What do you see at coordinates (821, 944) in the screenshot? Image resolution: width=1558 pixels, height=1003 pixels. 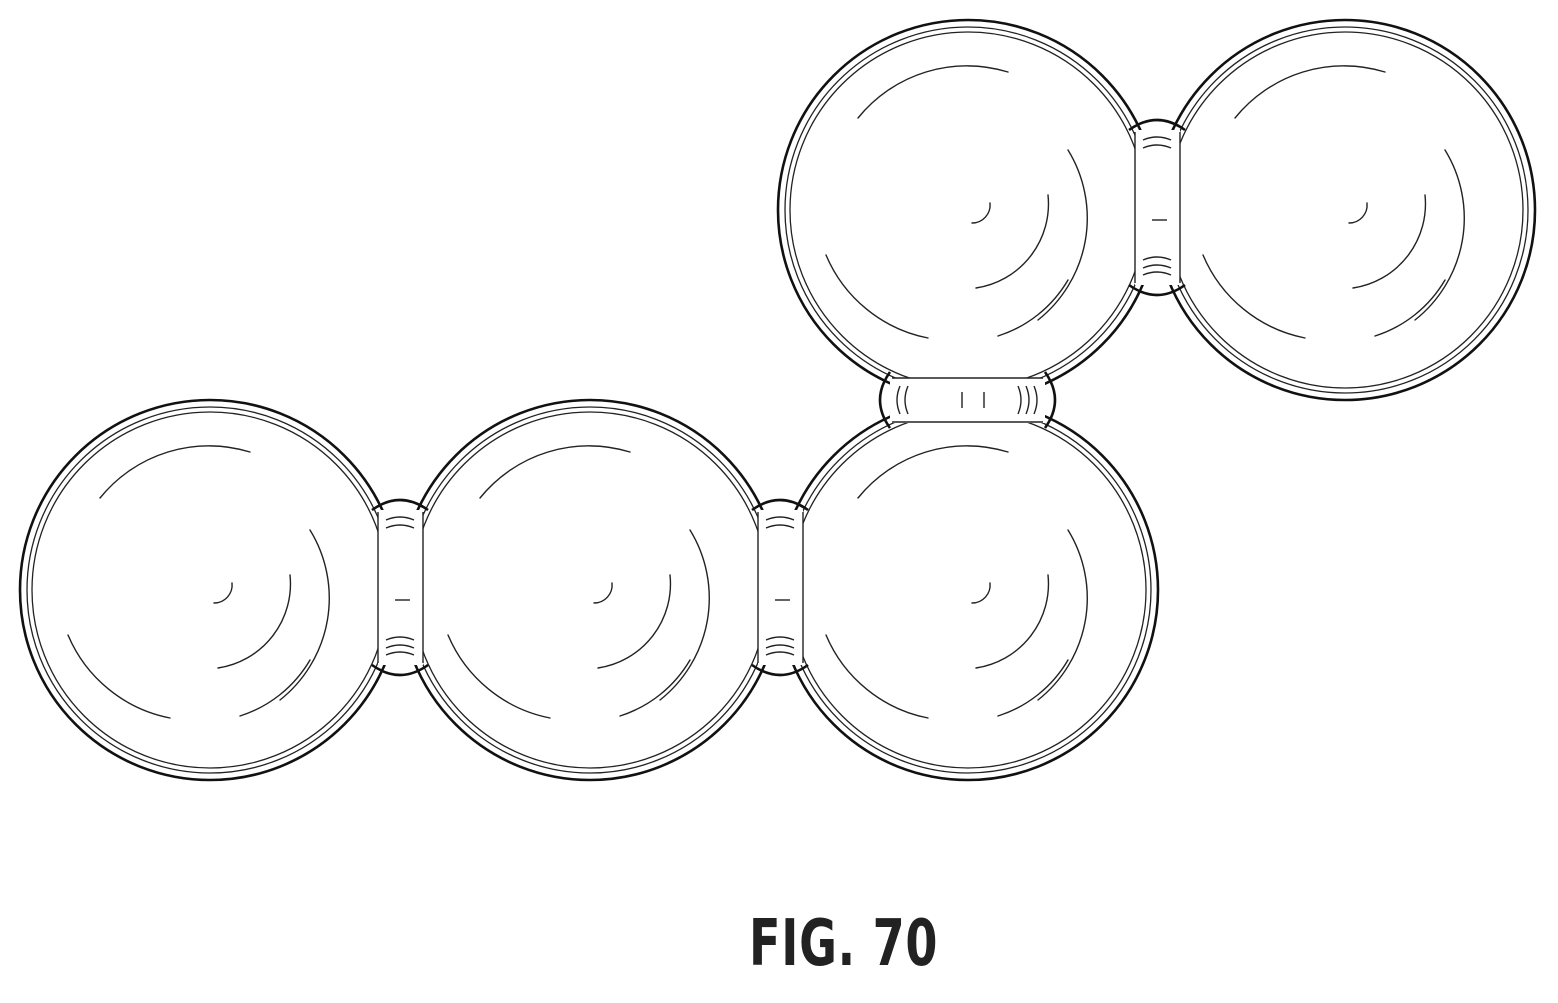 I see `figure-label: FIG. 70` at bounding box center [821, 944].